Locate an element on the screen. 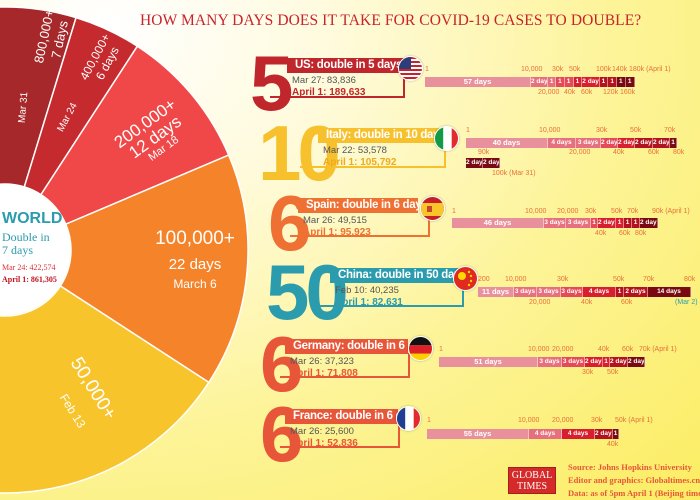 Image resolution: width=700 pixels, height=500 pixels. tick-label-top-fr: 50k (April 1) is located at coordinates (634, 420).